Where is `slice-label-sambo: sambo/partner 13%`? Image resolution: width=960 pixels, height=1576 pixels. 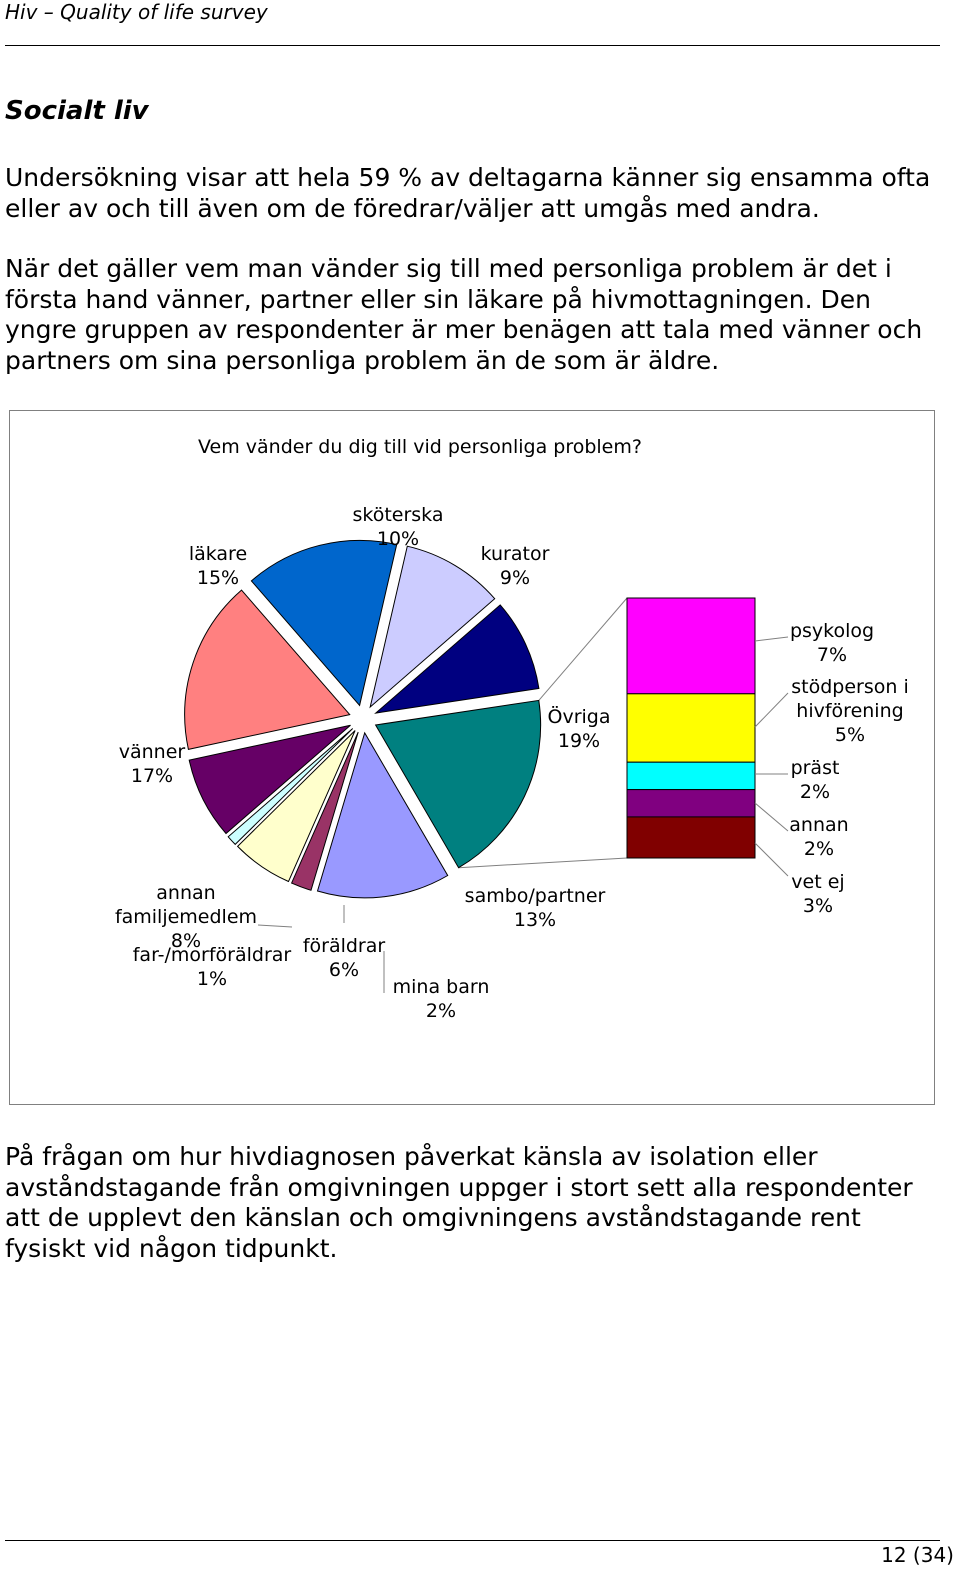 slice-label-sambo: sambo/partner 13% is located at coordinates (535, 908).